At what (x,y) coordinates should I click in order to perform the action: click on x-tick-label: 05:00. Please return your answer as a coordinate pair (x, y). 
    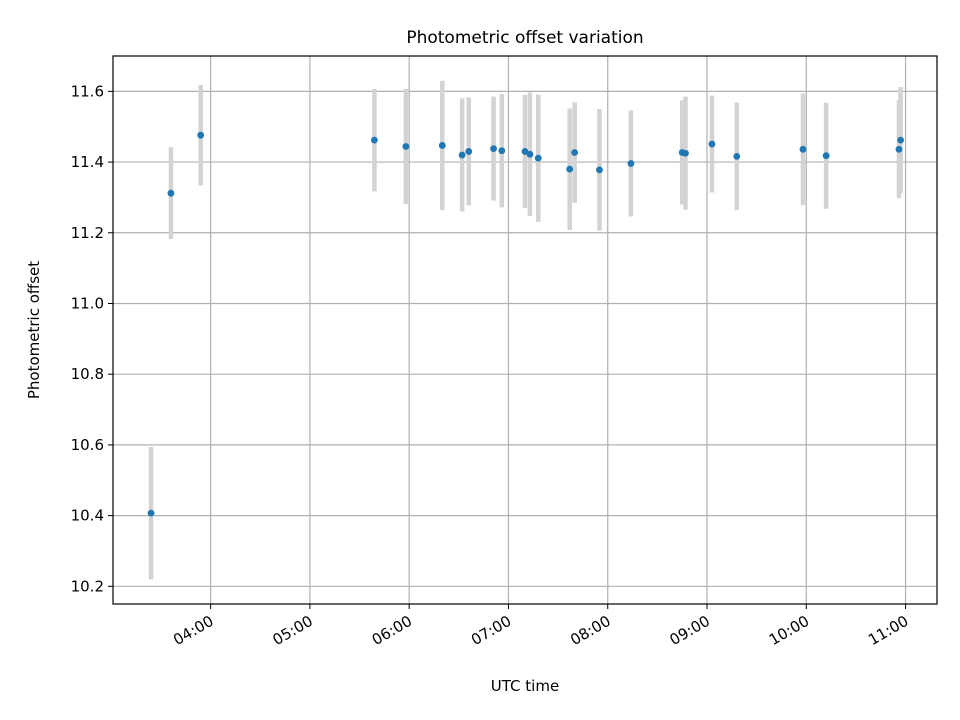
    Looking at the image, I should click on (292, 630).